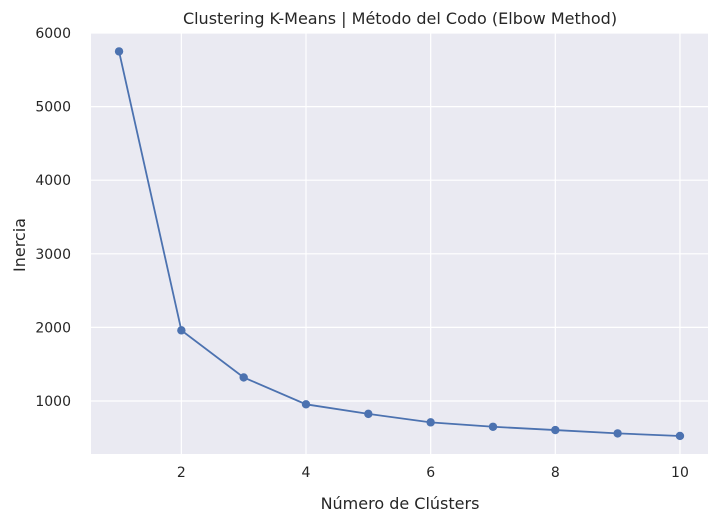 The width and height of the screenshot is (720, 522). What do you see at coordinates (680, 473) in the screenshot?
I see `x-tick-label: 10` at bounding box center [680, 473].